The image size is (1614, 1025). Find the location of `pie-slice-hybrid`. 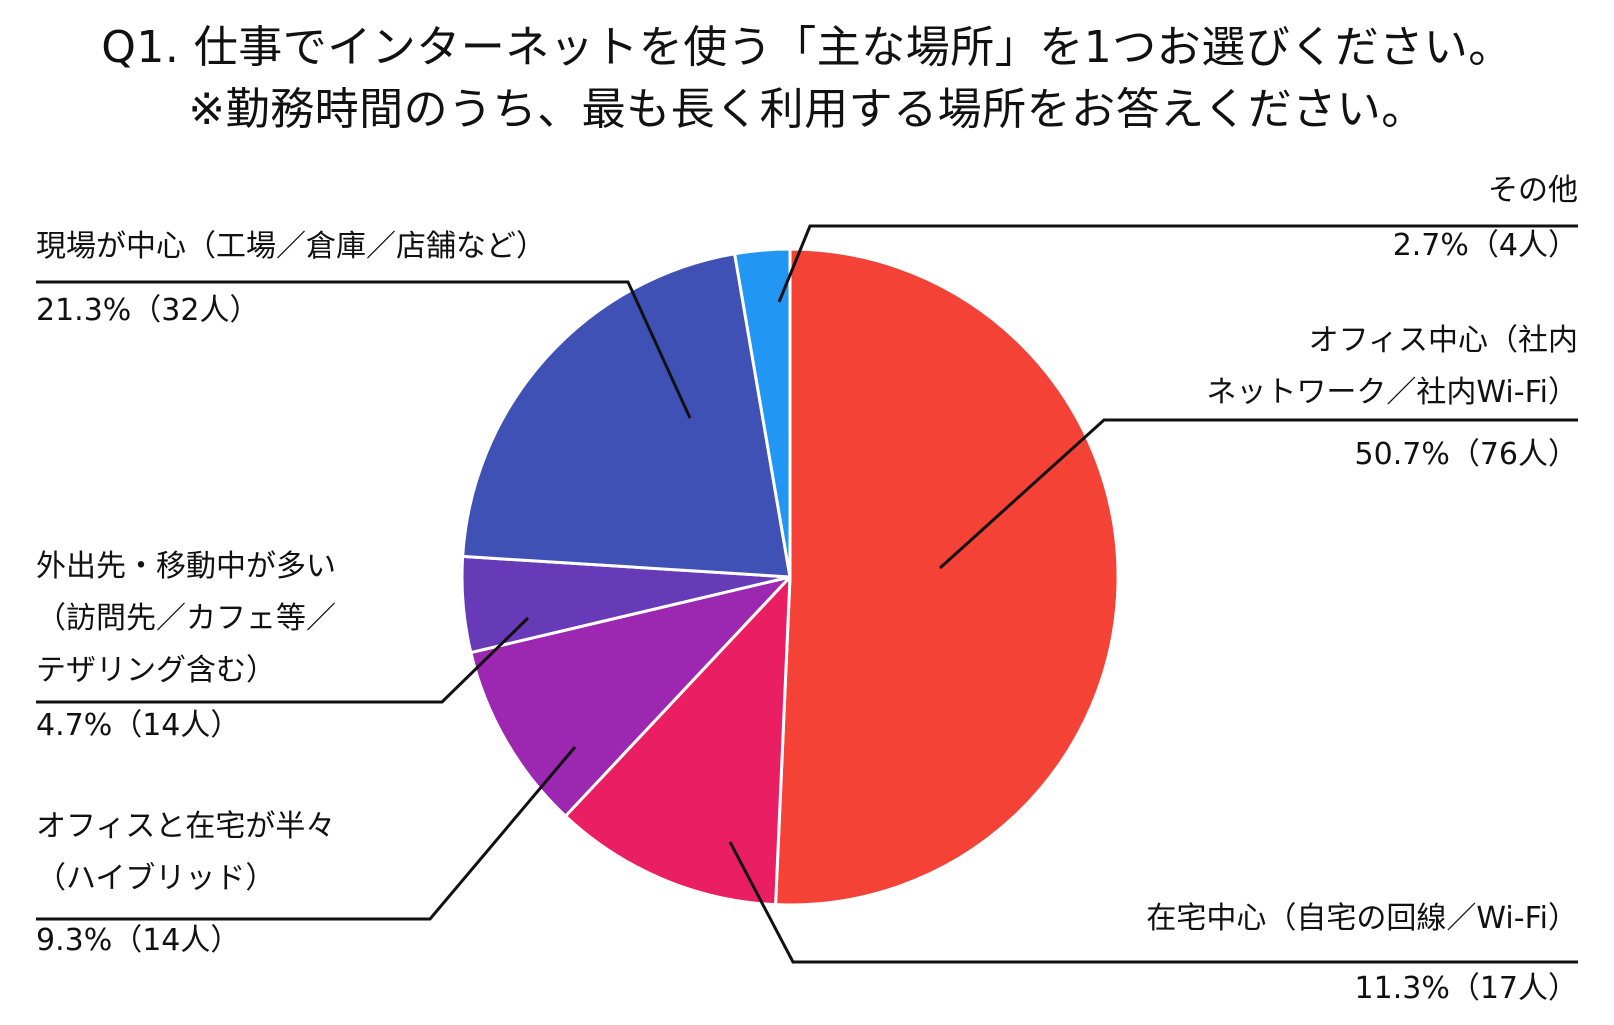

pie-slice-hybrid is located at coordinates (630, 696).